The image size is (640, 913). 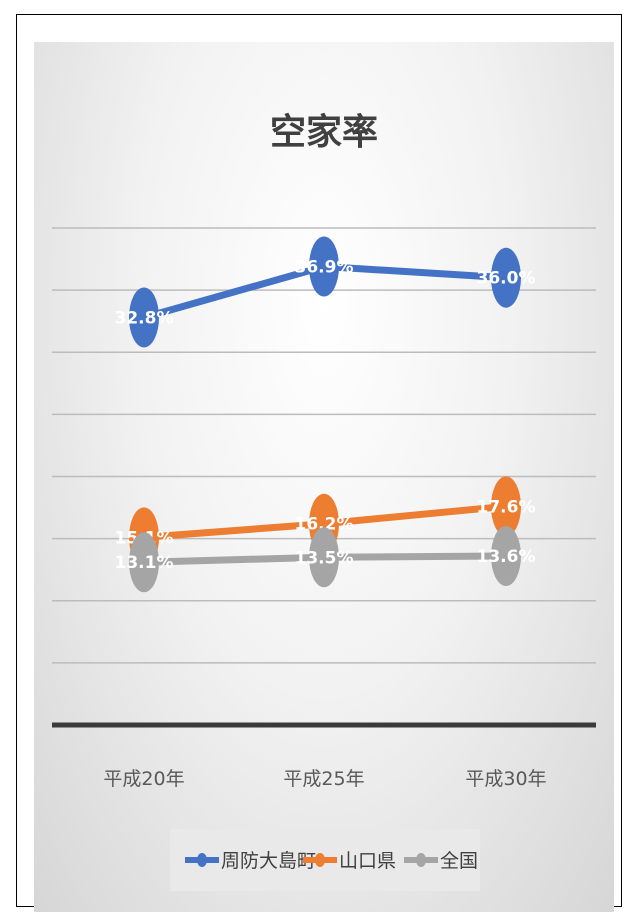 I want to click on data-label: 36.0%, so click(x=506, y=279).